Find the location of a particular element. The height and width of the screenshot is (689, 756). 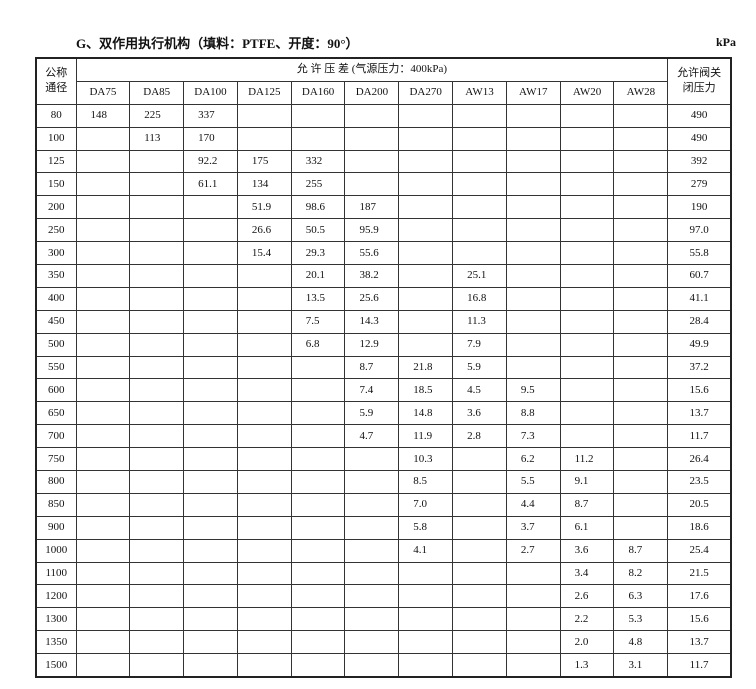

table-row: 150 61.1 134 255 279 is located at coordinates (383, 184).